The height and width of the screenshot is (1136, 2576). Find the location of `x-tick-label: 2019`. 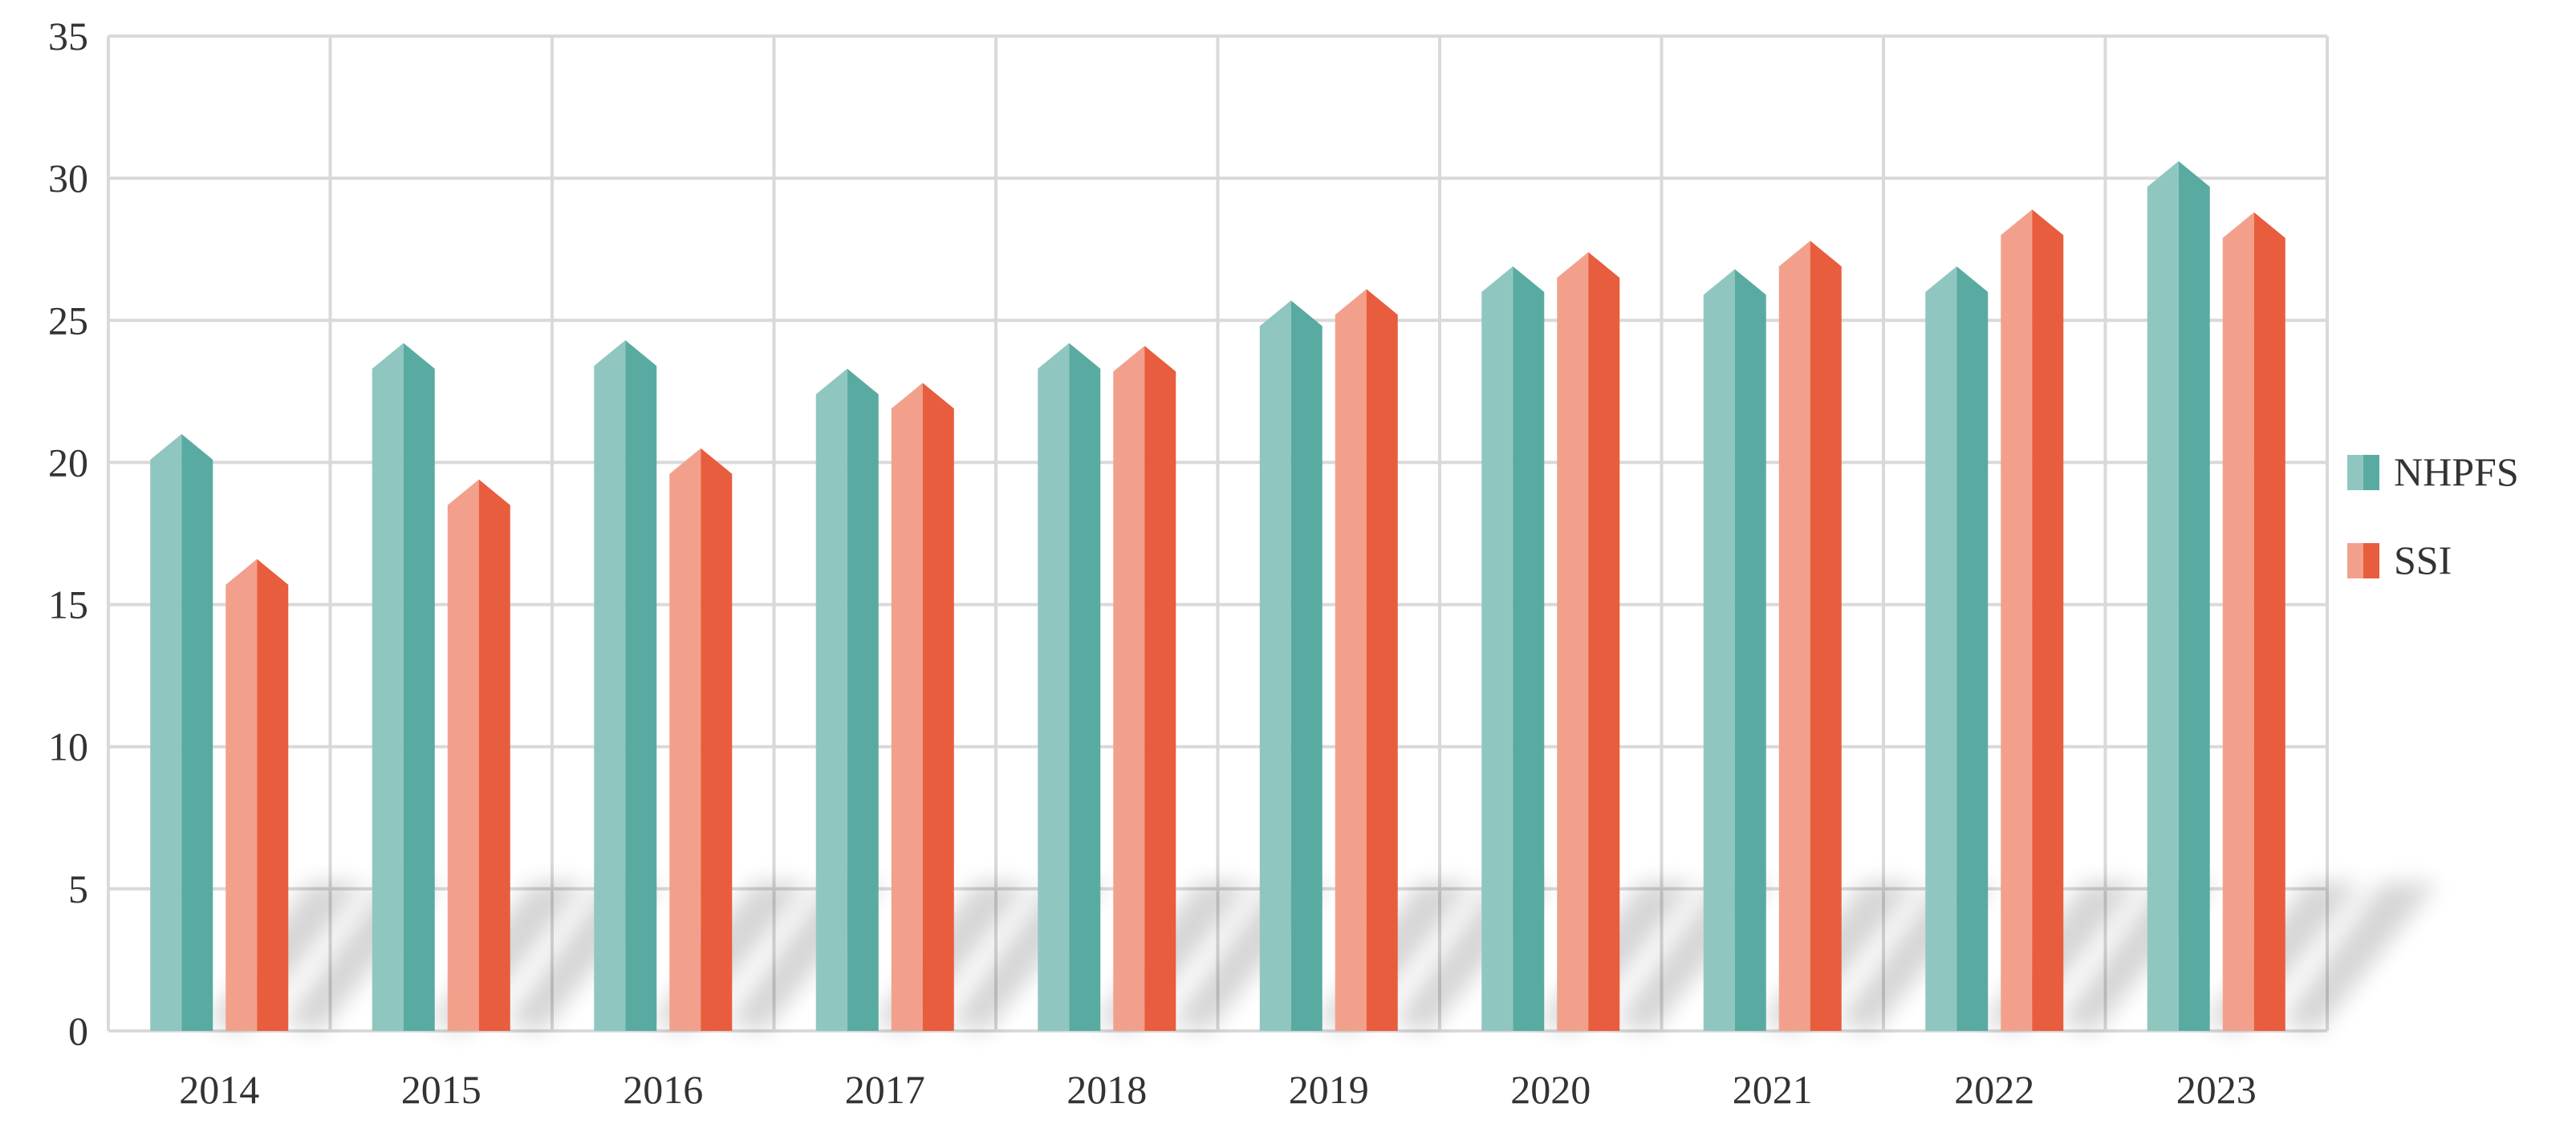

x-tick-label: 2019 is located at coordinates (1329, 1089).